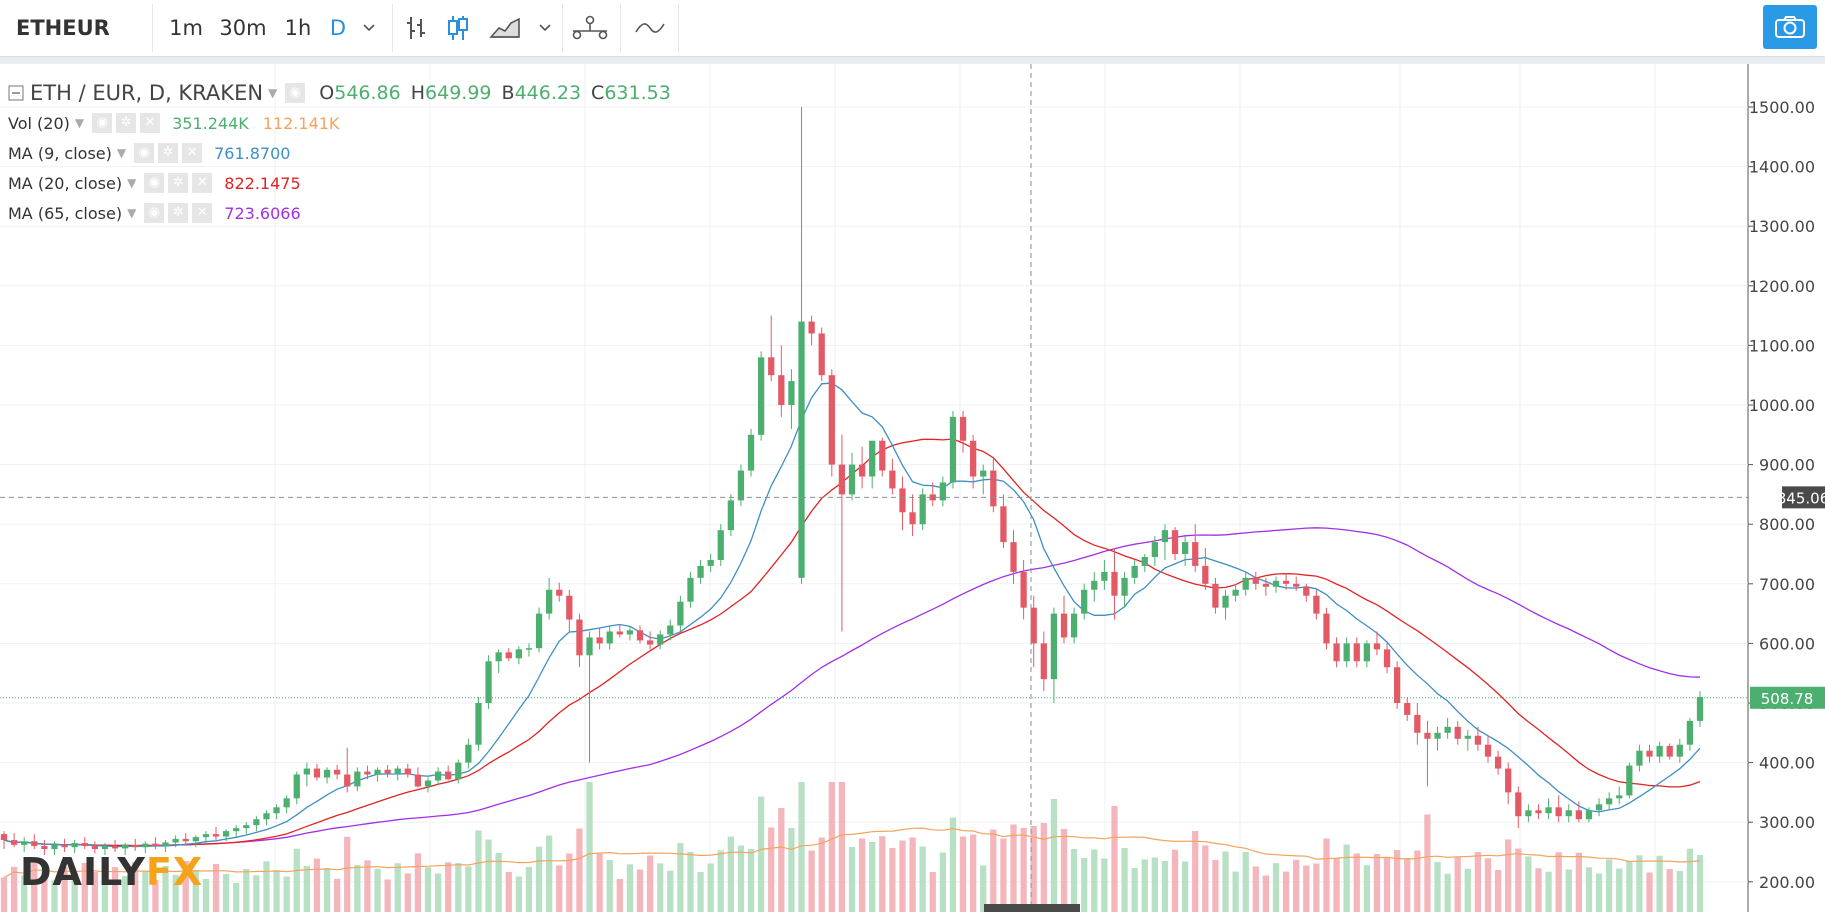 The width and height of the screenshot is (1825, 912). Describe the element at coordinates (273, 93) in the screenshot. I see `series-dropdown-caret-icon: ▼` at that location.